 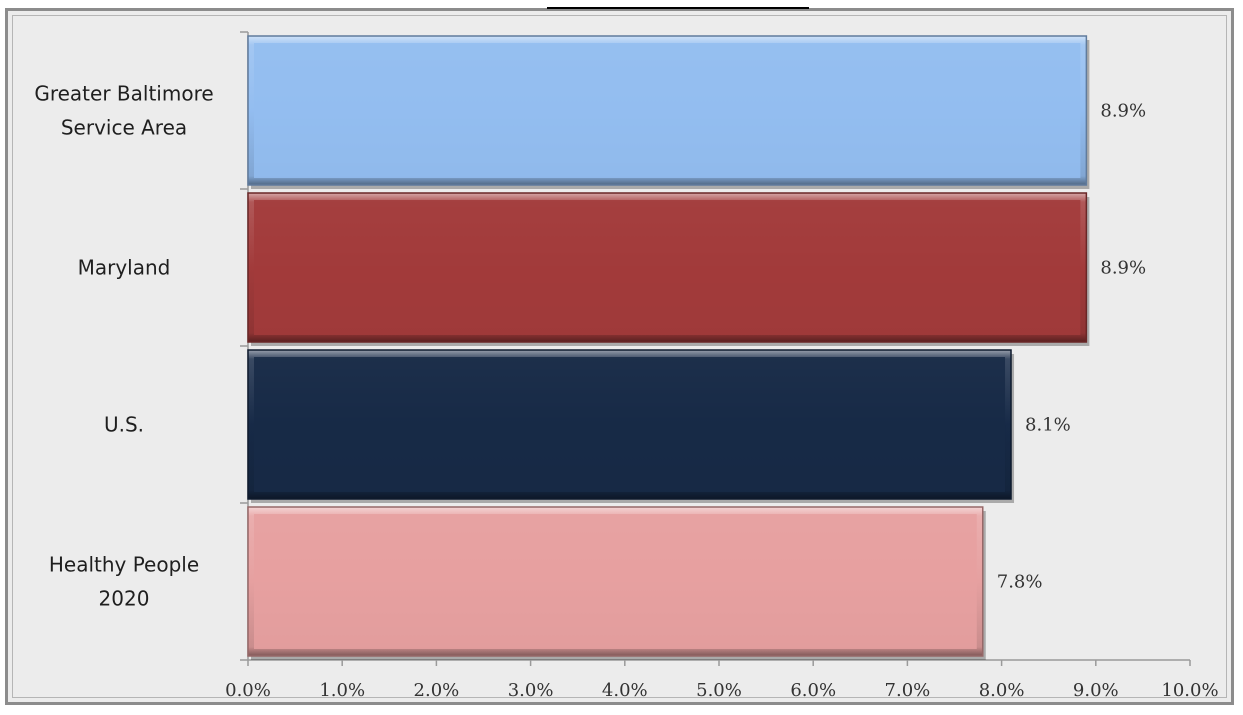 I want to click on data-label: 8.1%, so click(x=1048, y=425).